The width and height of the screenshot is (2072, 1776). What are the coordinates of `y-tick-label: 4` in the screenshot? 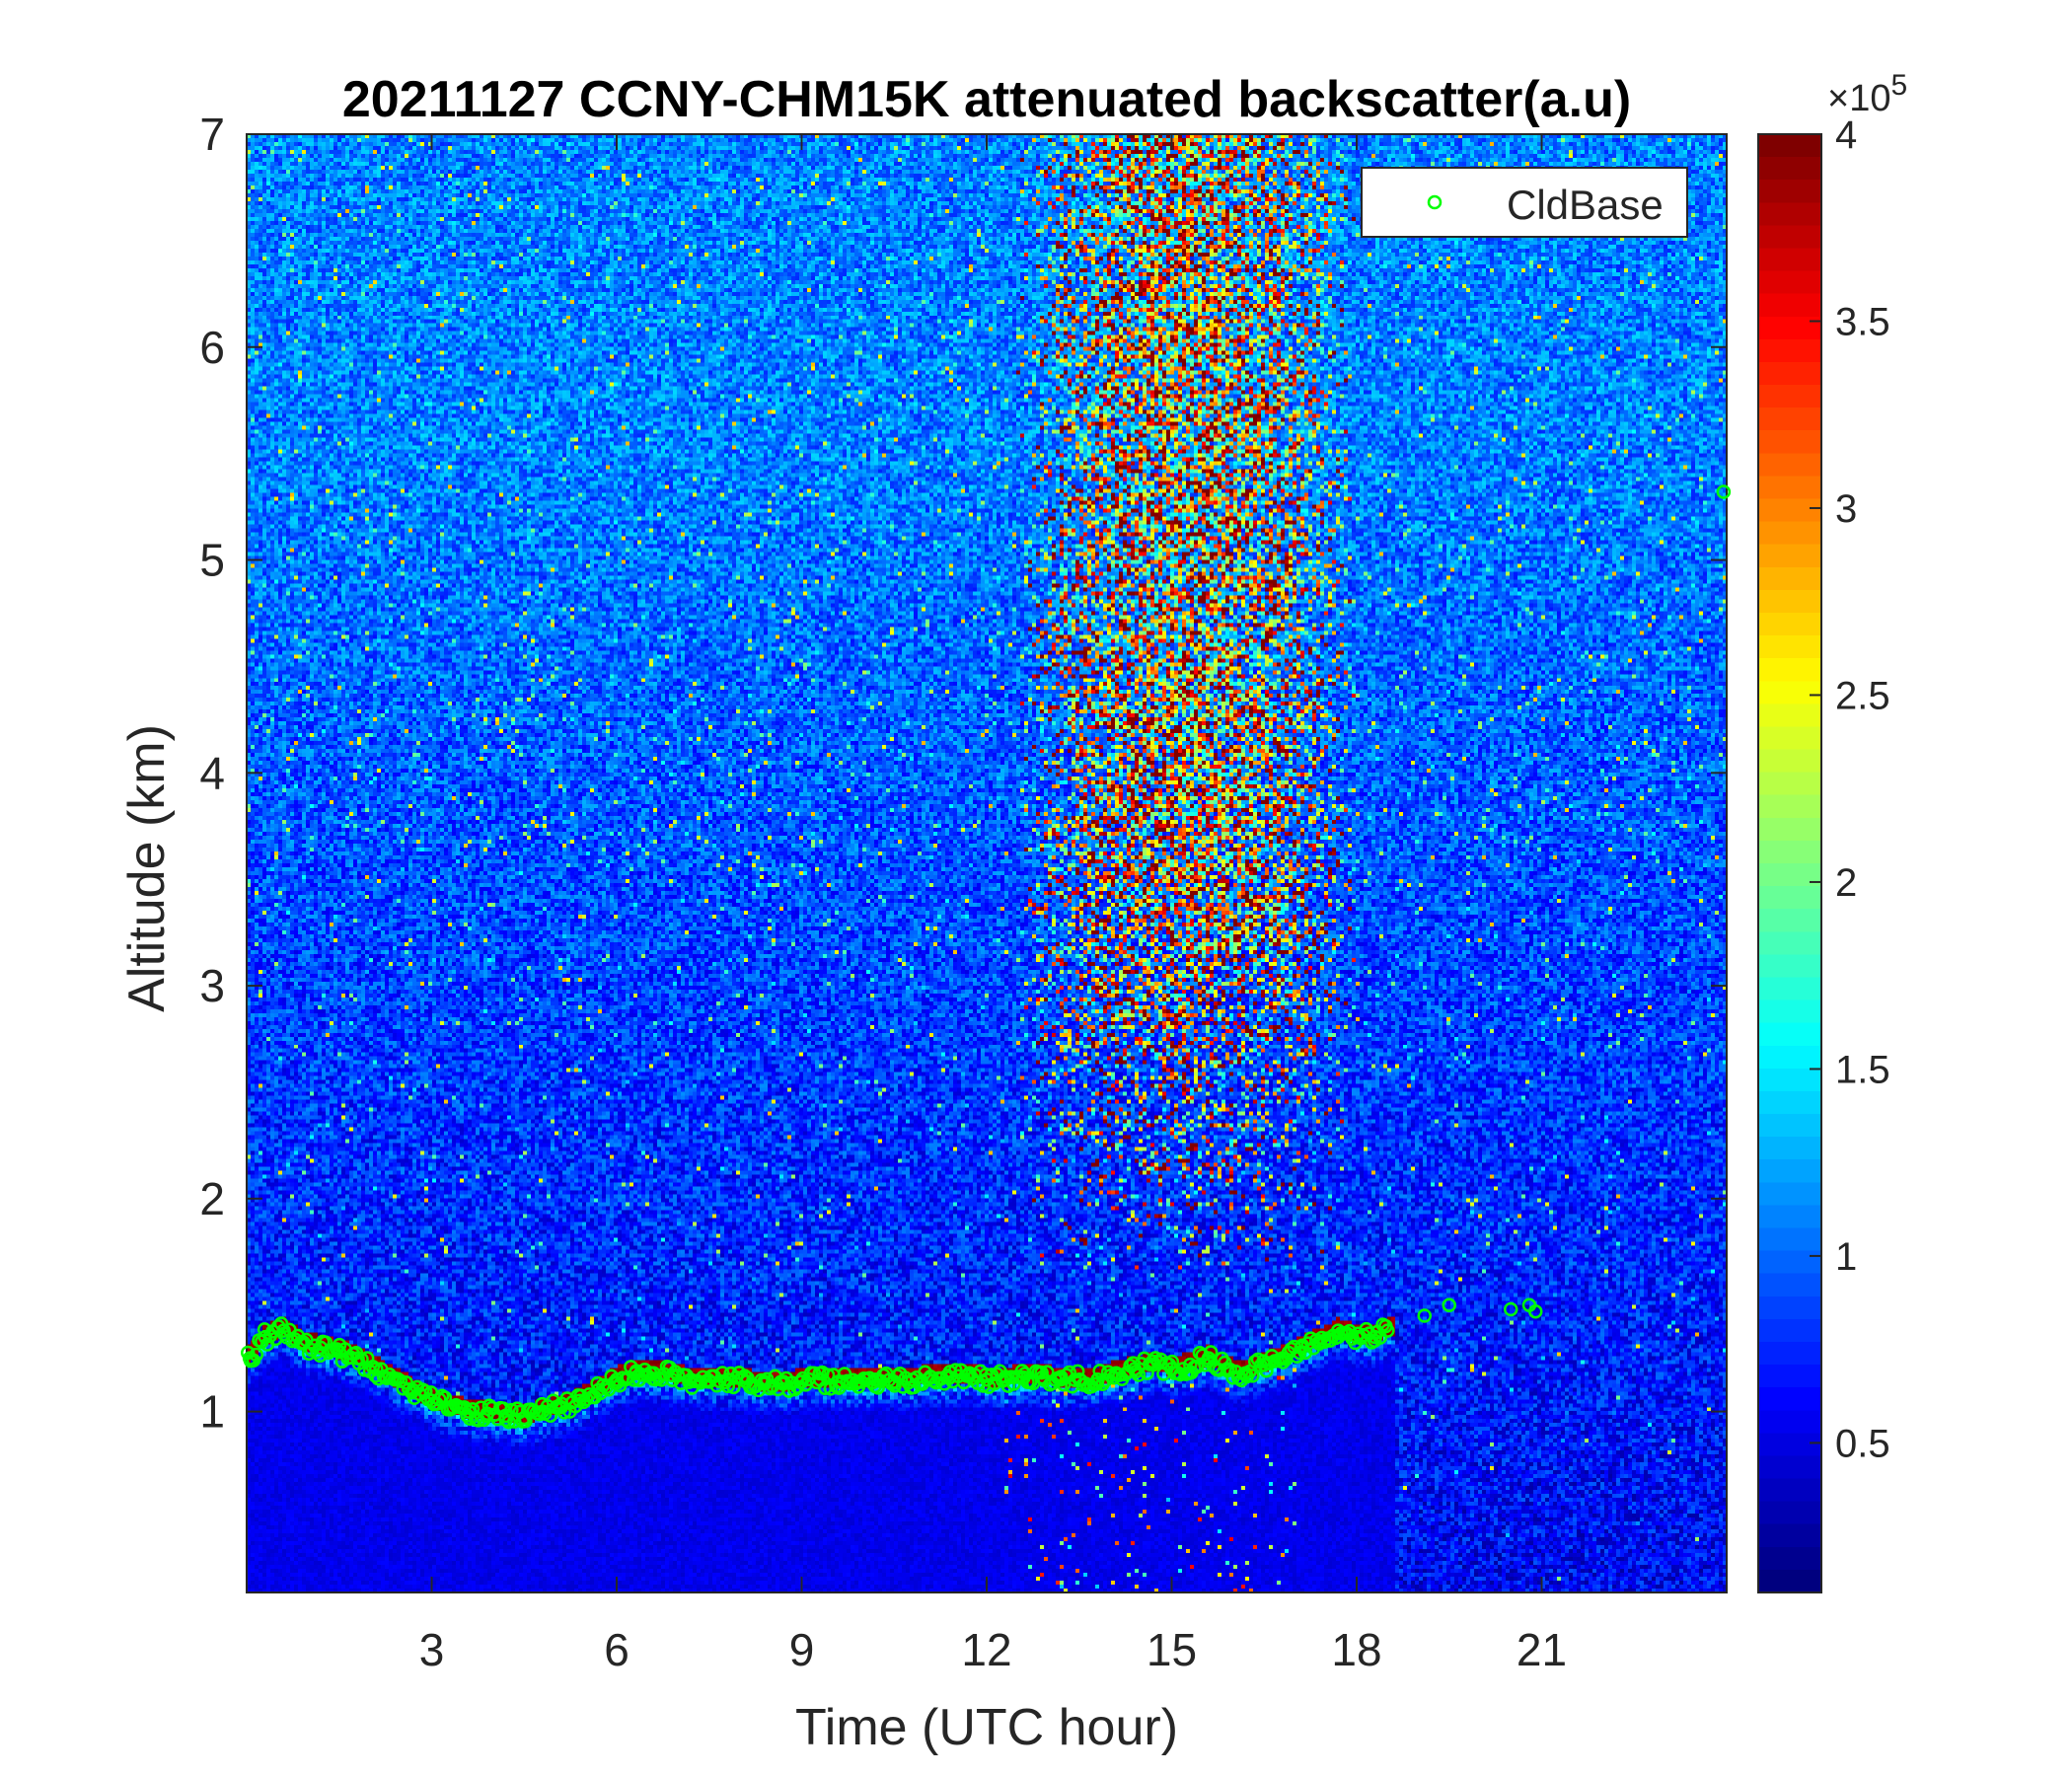 It's located at (212, 773).